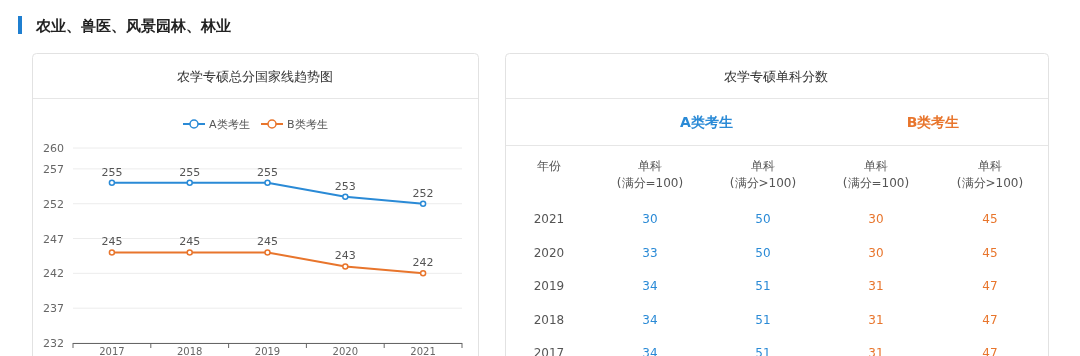  I want to click on data-label: 243, so click(345, 256).